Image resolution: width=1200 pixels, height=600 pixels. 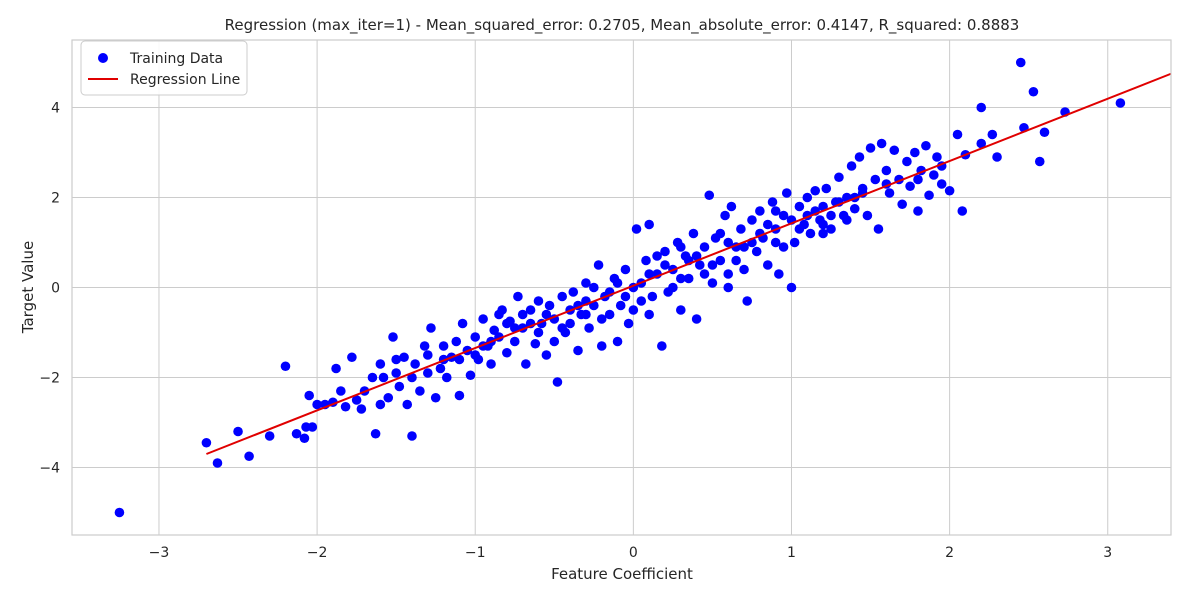 What do you see at coordinates (317, 553) in the screenshot?
I see `x-tick-label: −2` at bounding box center [317, 553].